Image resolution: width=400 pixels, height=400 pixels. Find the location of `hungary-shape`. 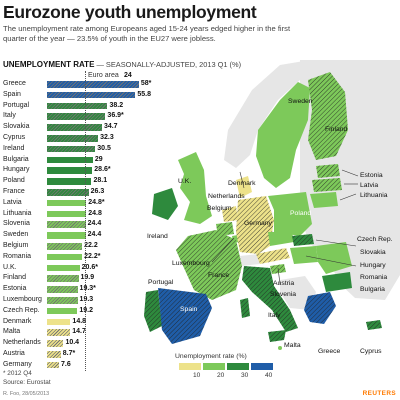

hungary-shape is located at coordinates (304, 255).